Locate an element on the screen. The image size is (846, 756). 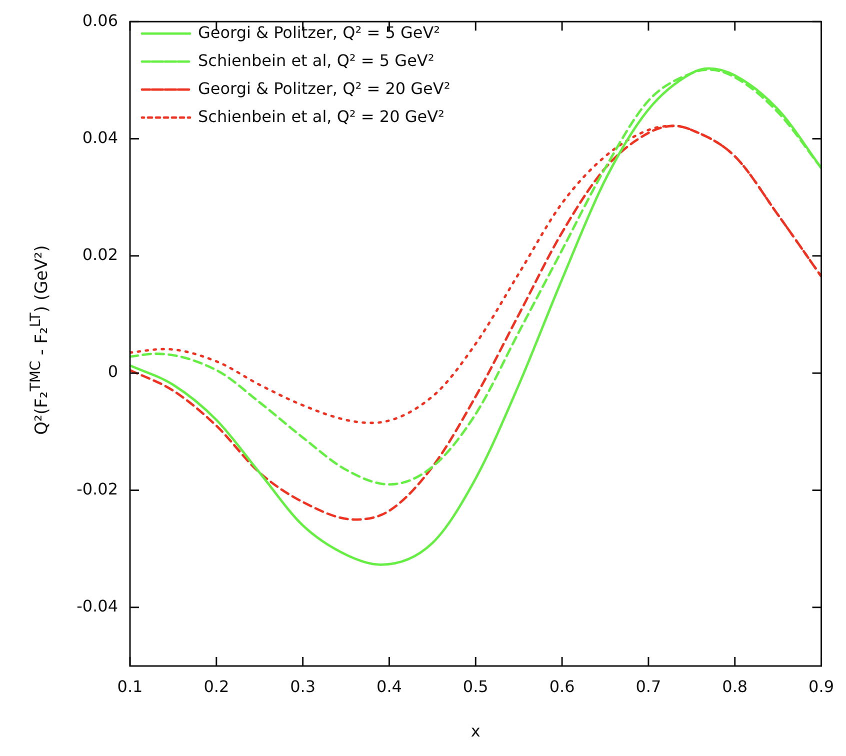
x-tick-label: 0.6 is located at coordinates (562, 686).